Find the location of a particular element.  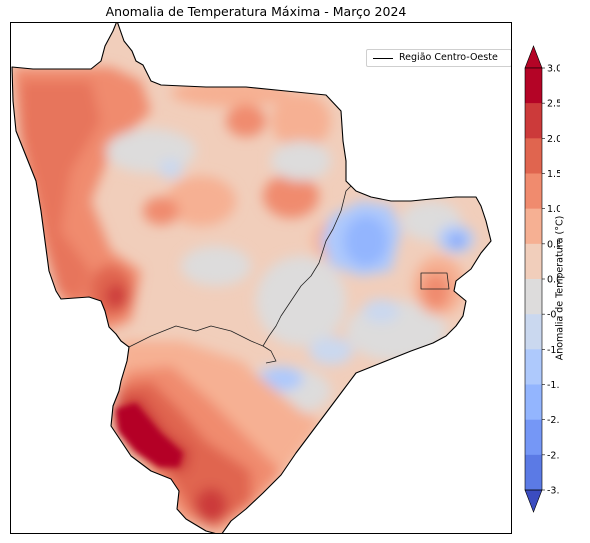

legend-label: Região Centro-Oeste is located at coordinates (448, 57).